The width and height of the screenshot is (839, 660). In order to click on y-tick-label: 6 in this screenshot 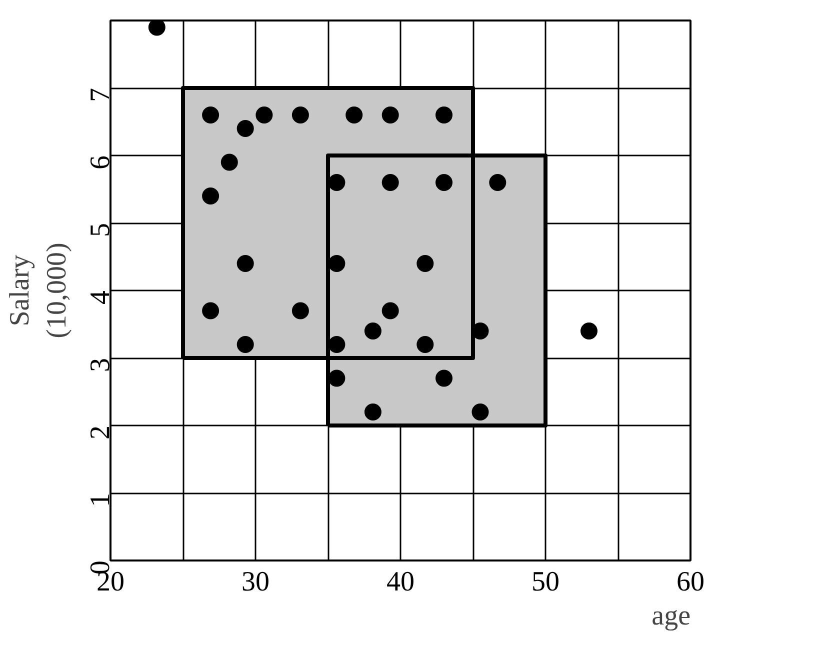, I will do `click(100, 163)`.